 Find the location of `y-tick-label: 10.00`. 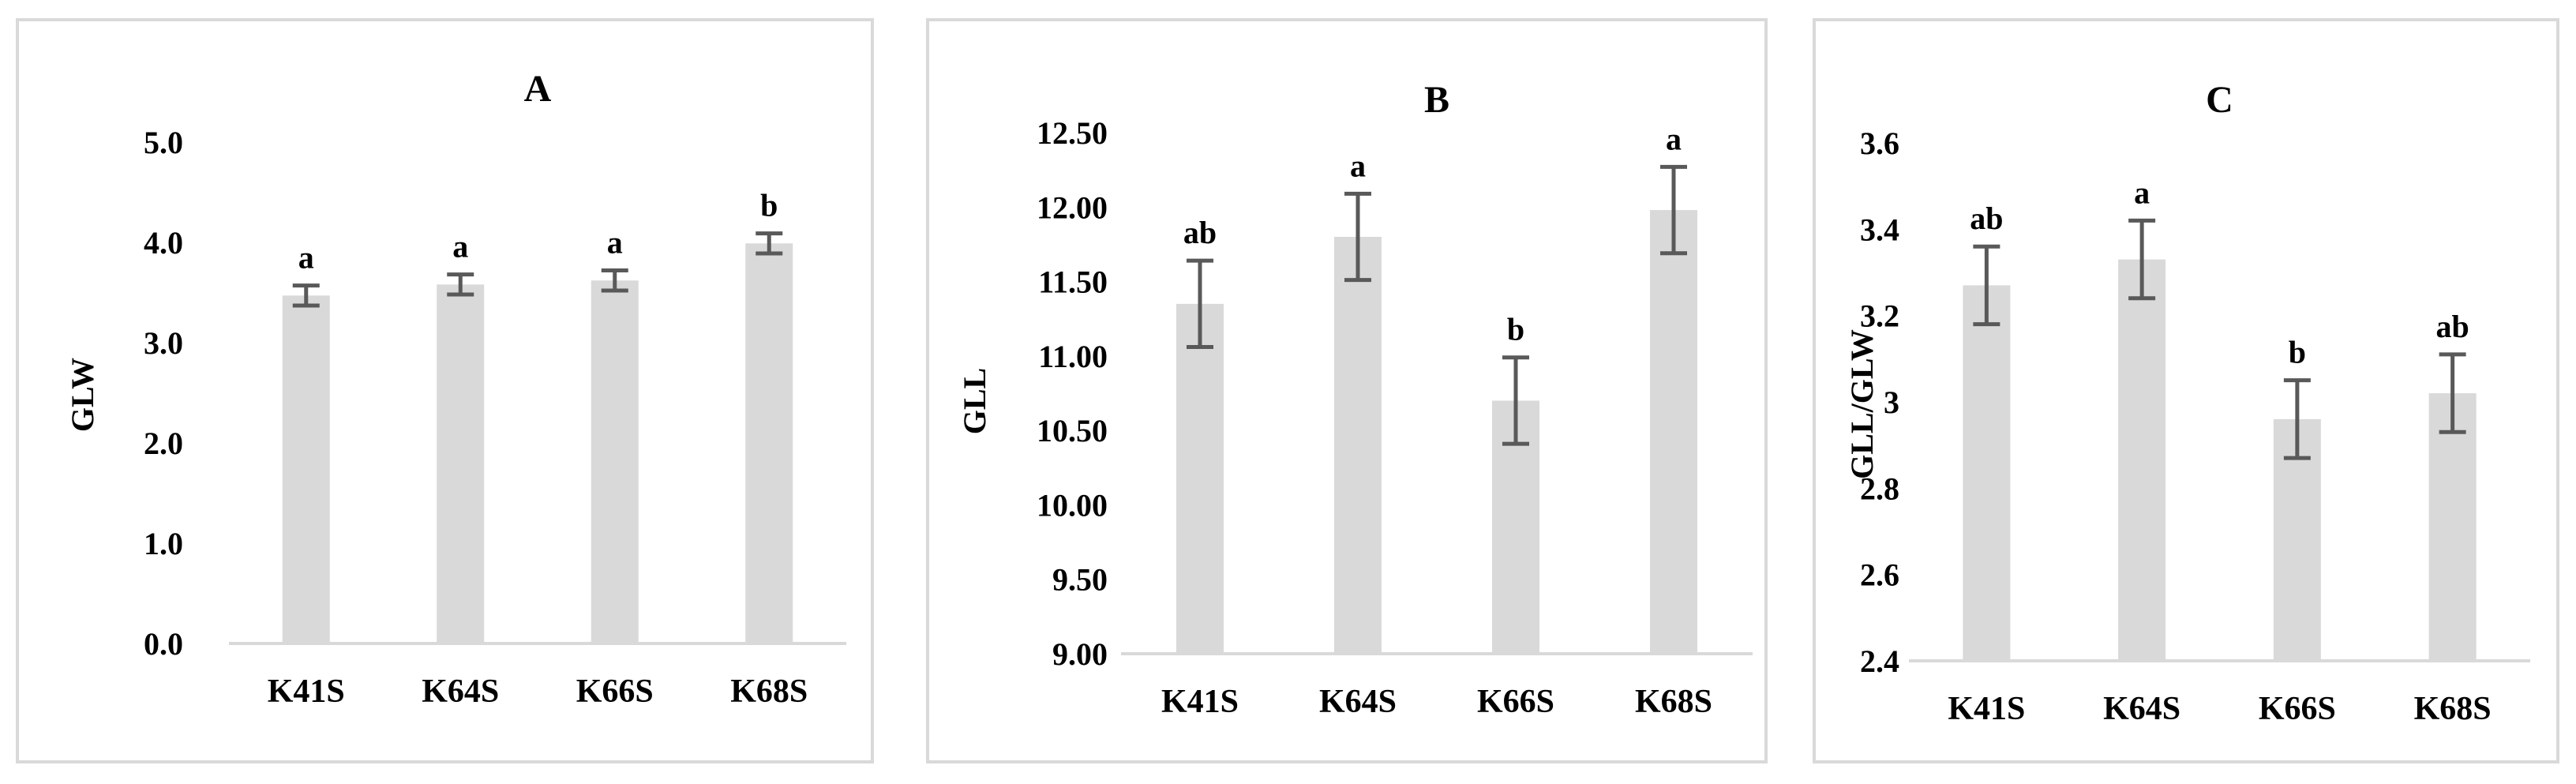

y-tick-label: 10.00 is located at coordinates (1072, 505).